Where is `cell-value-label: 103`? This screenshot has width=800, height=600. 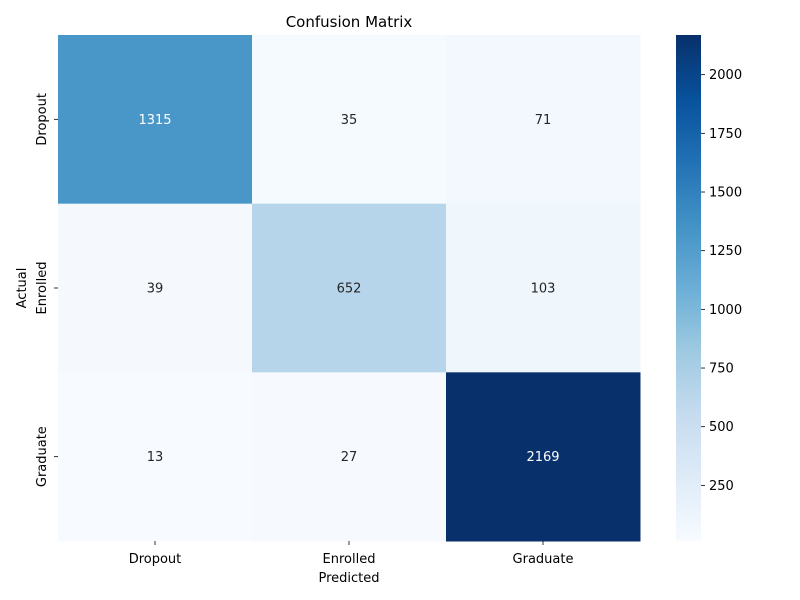 cell-value-label: 103 is located at coordinates (543, 289).